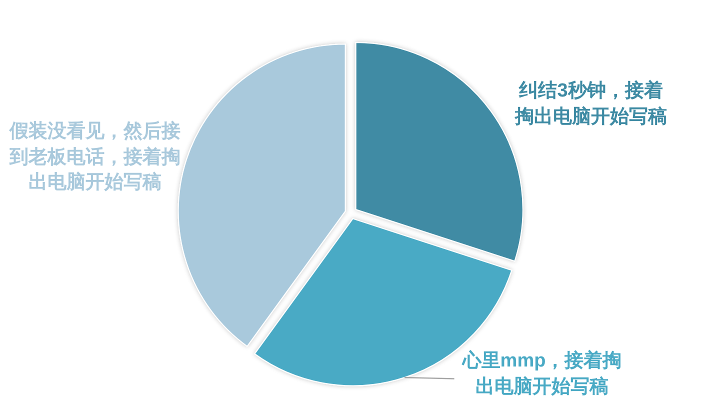 This screenshot has width=709, height=420. What do you see at coordinates (541, 373) in the screenshot?
I see `slice-label: 心里mmp，接着掏出电脑开始写稿` at bounding box center [541, 373].